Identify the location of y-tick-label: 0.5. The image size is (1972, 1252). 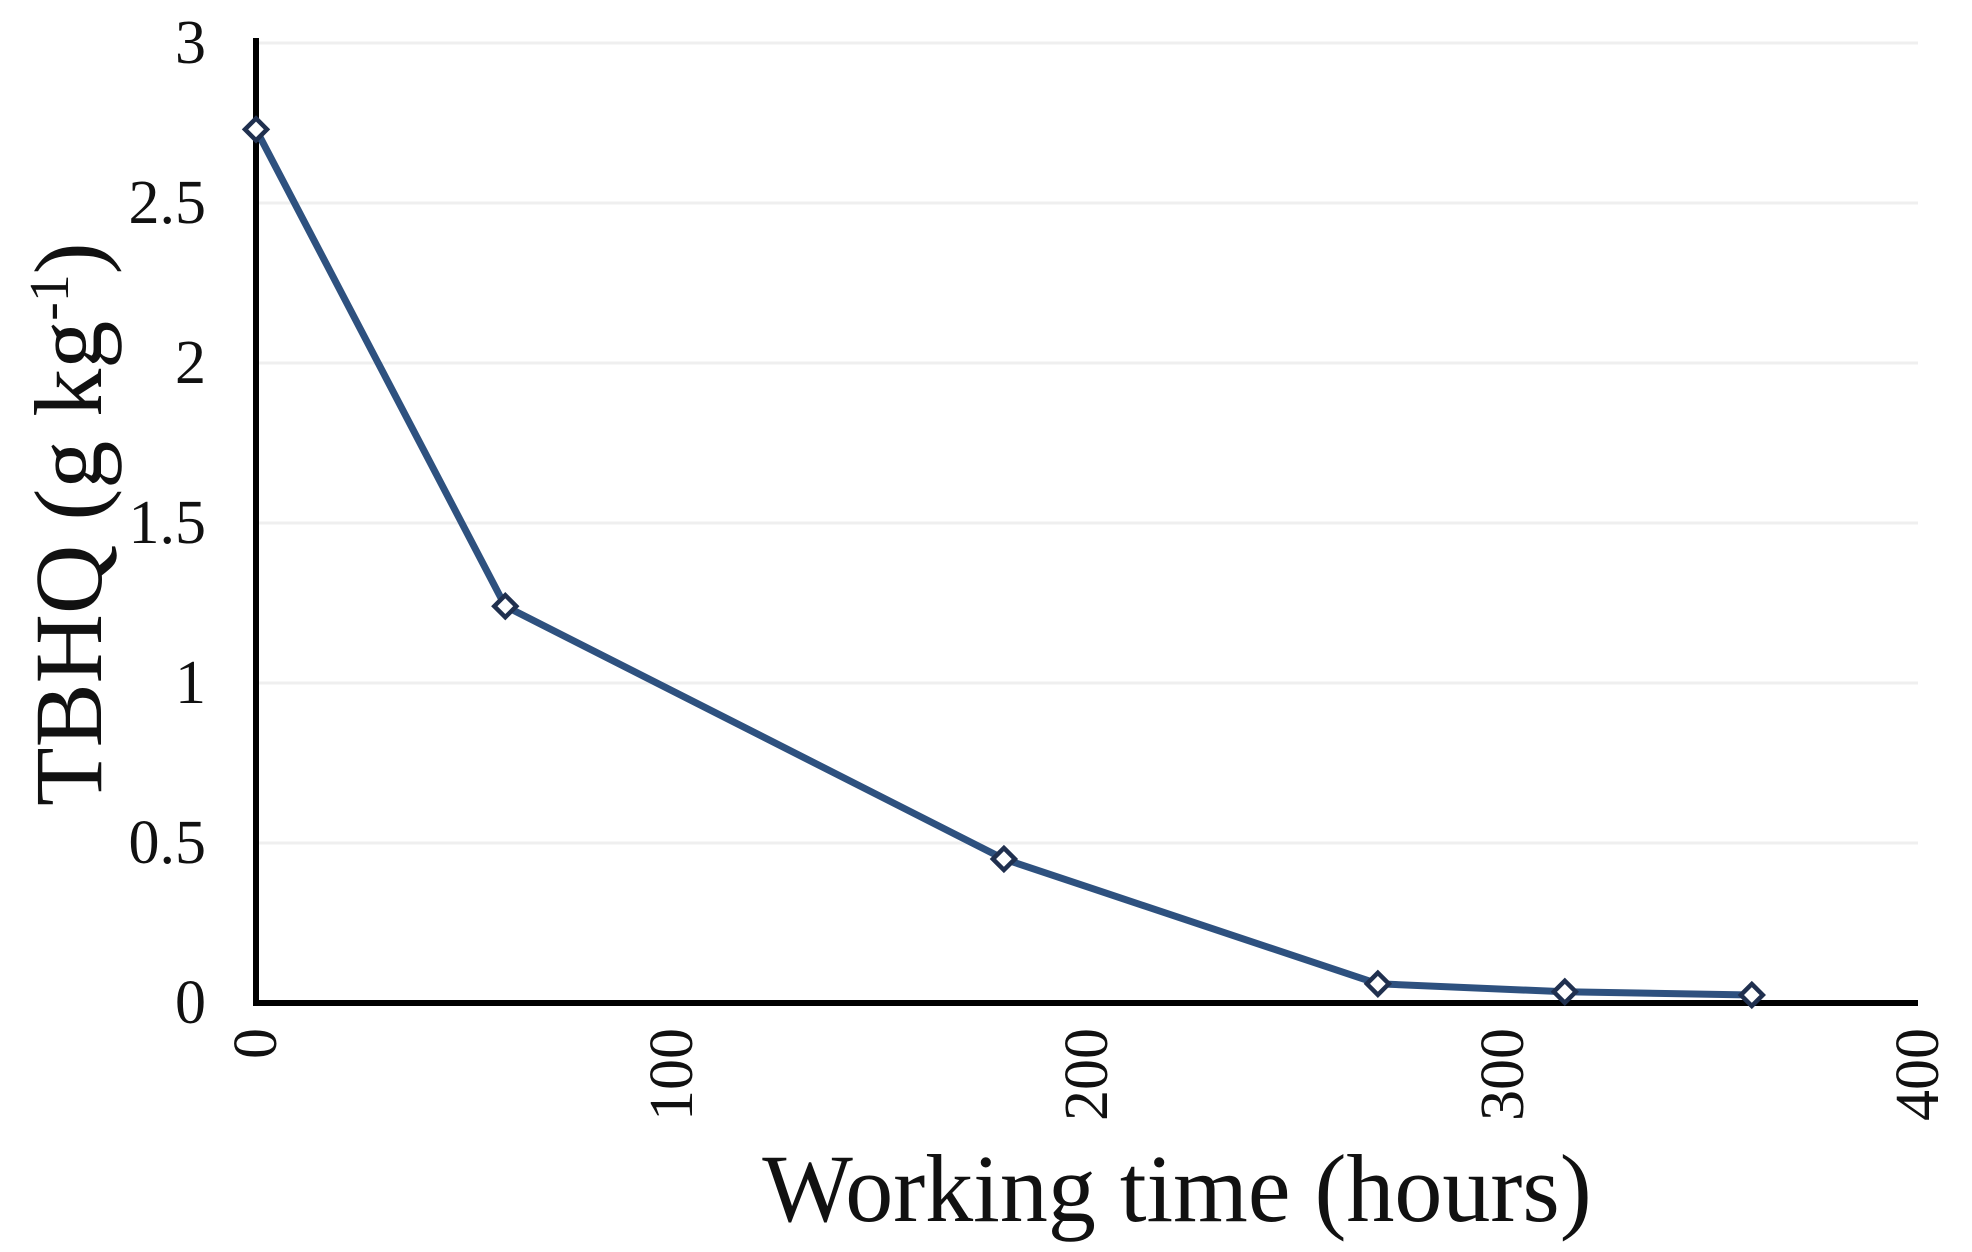
(167, 843).